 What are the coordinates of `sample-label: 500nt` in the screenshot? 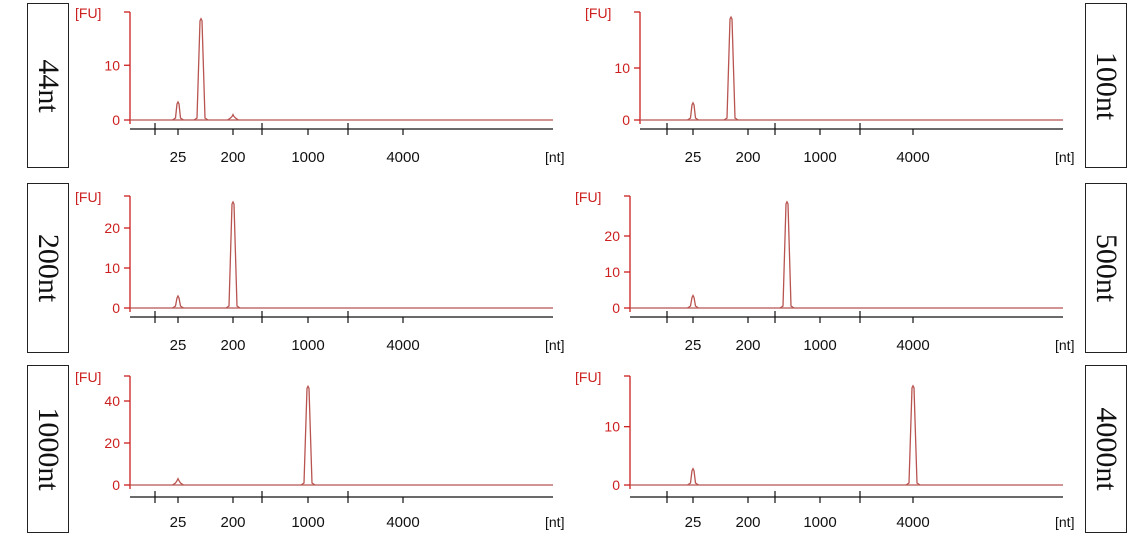 It's located at (1106, 268).